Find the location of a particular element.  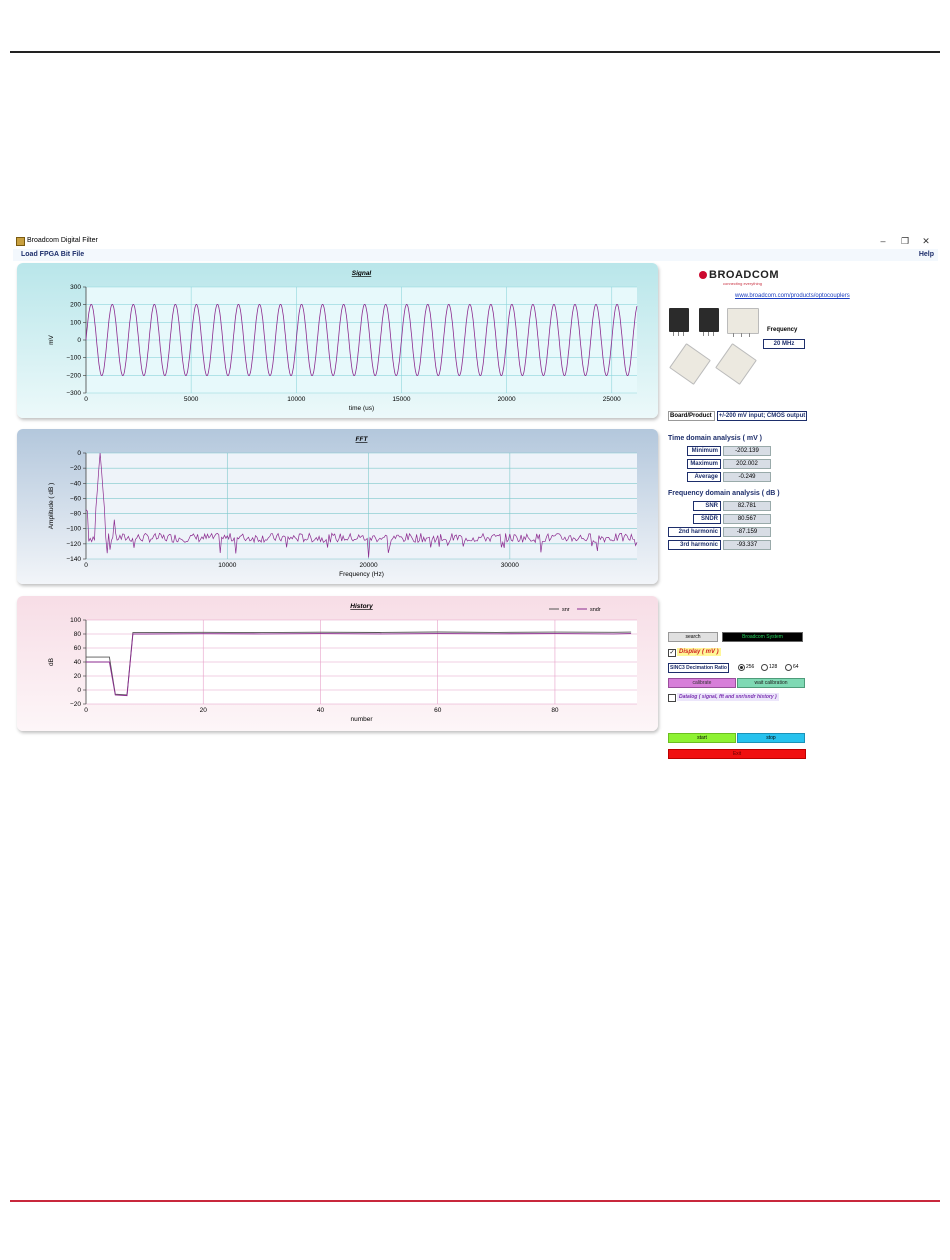

y-tick-label: −80 is located at coordinates (75, 514).